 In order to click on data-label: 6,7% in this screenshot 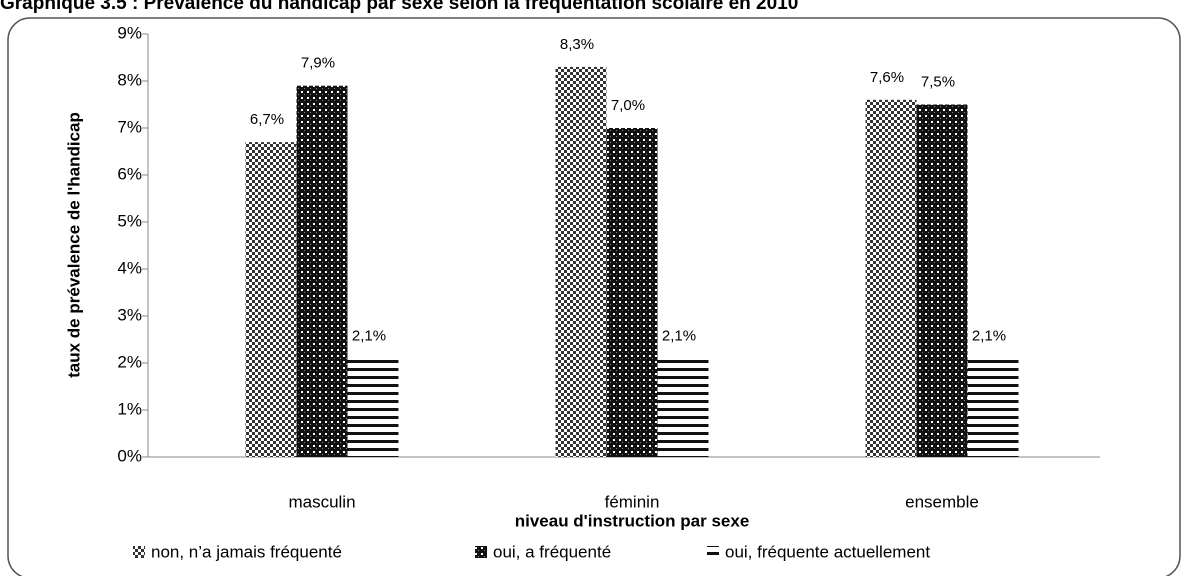, I will do `click(267, 119)`.